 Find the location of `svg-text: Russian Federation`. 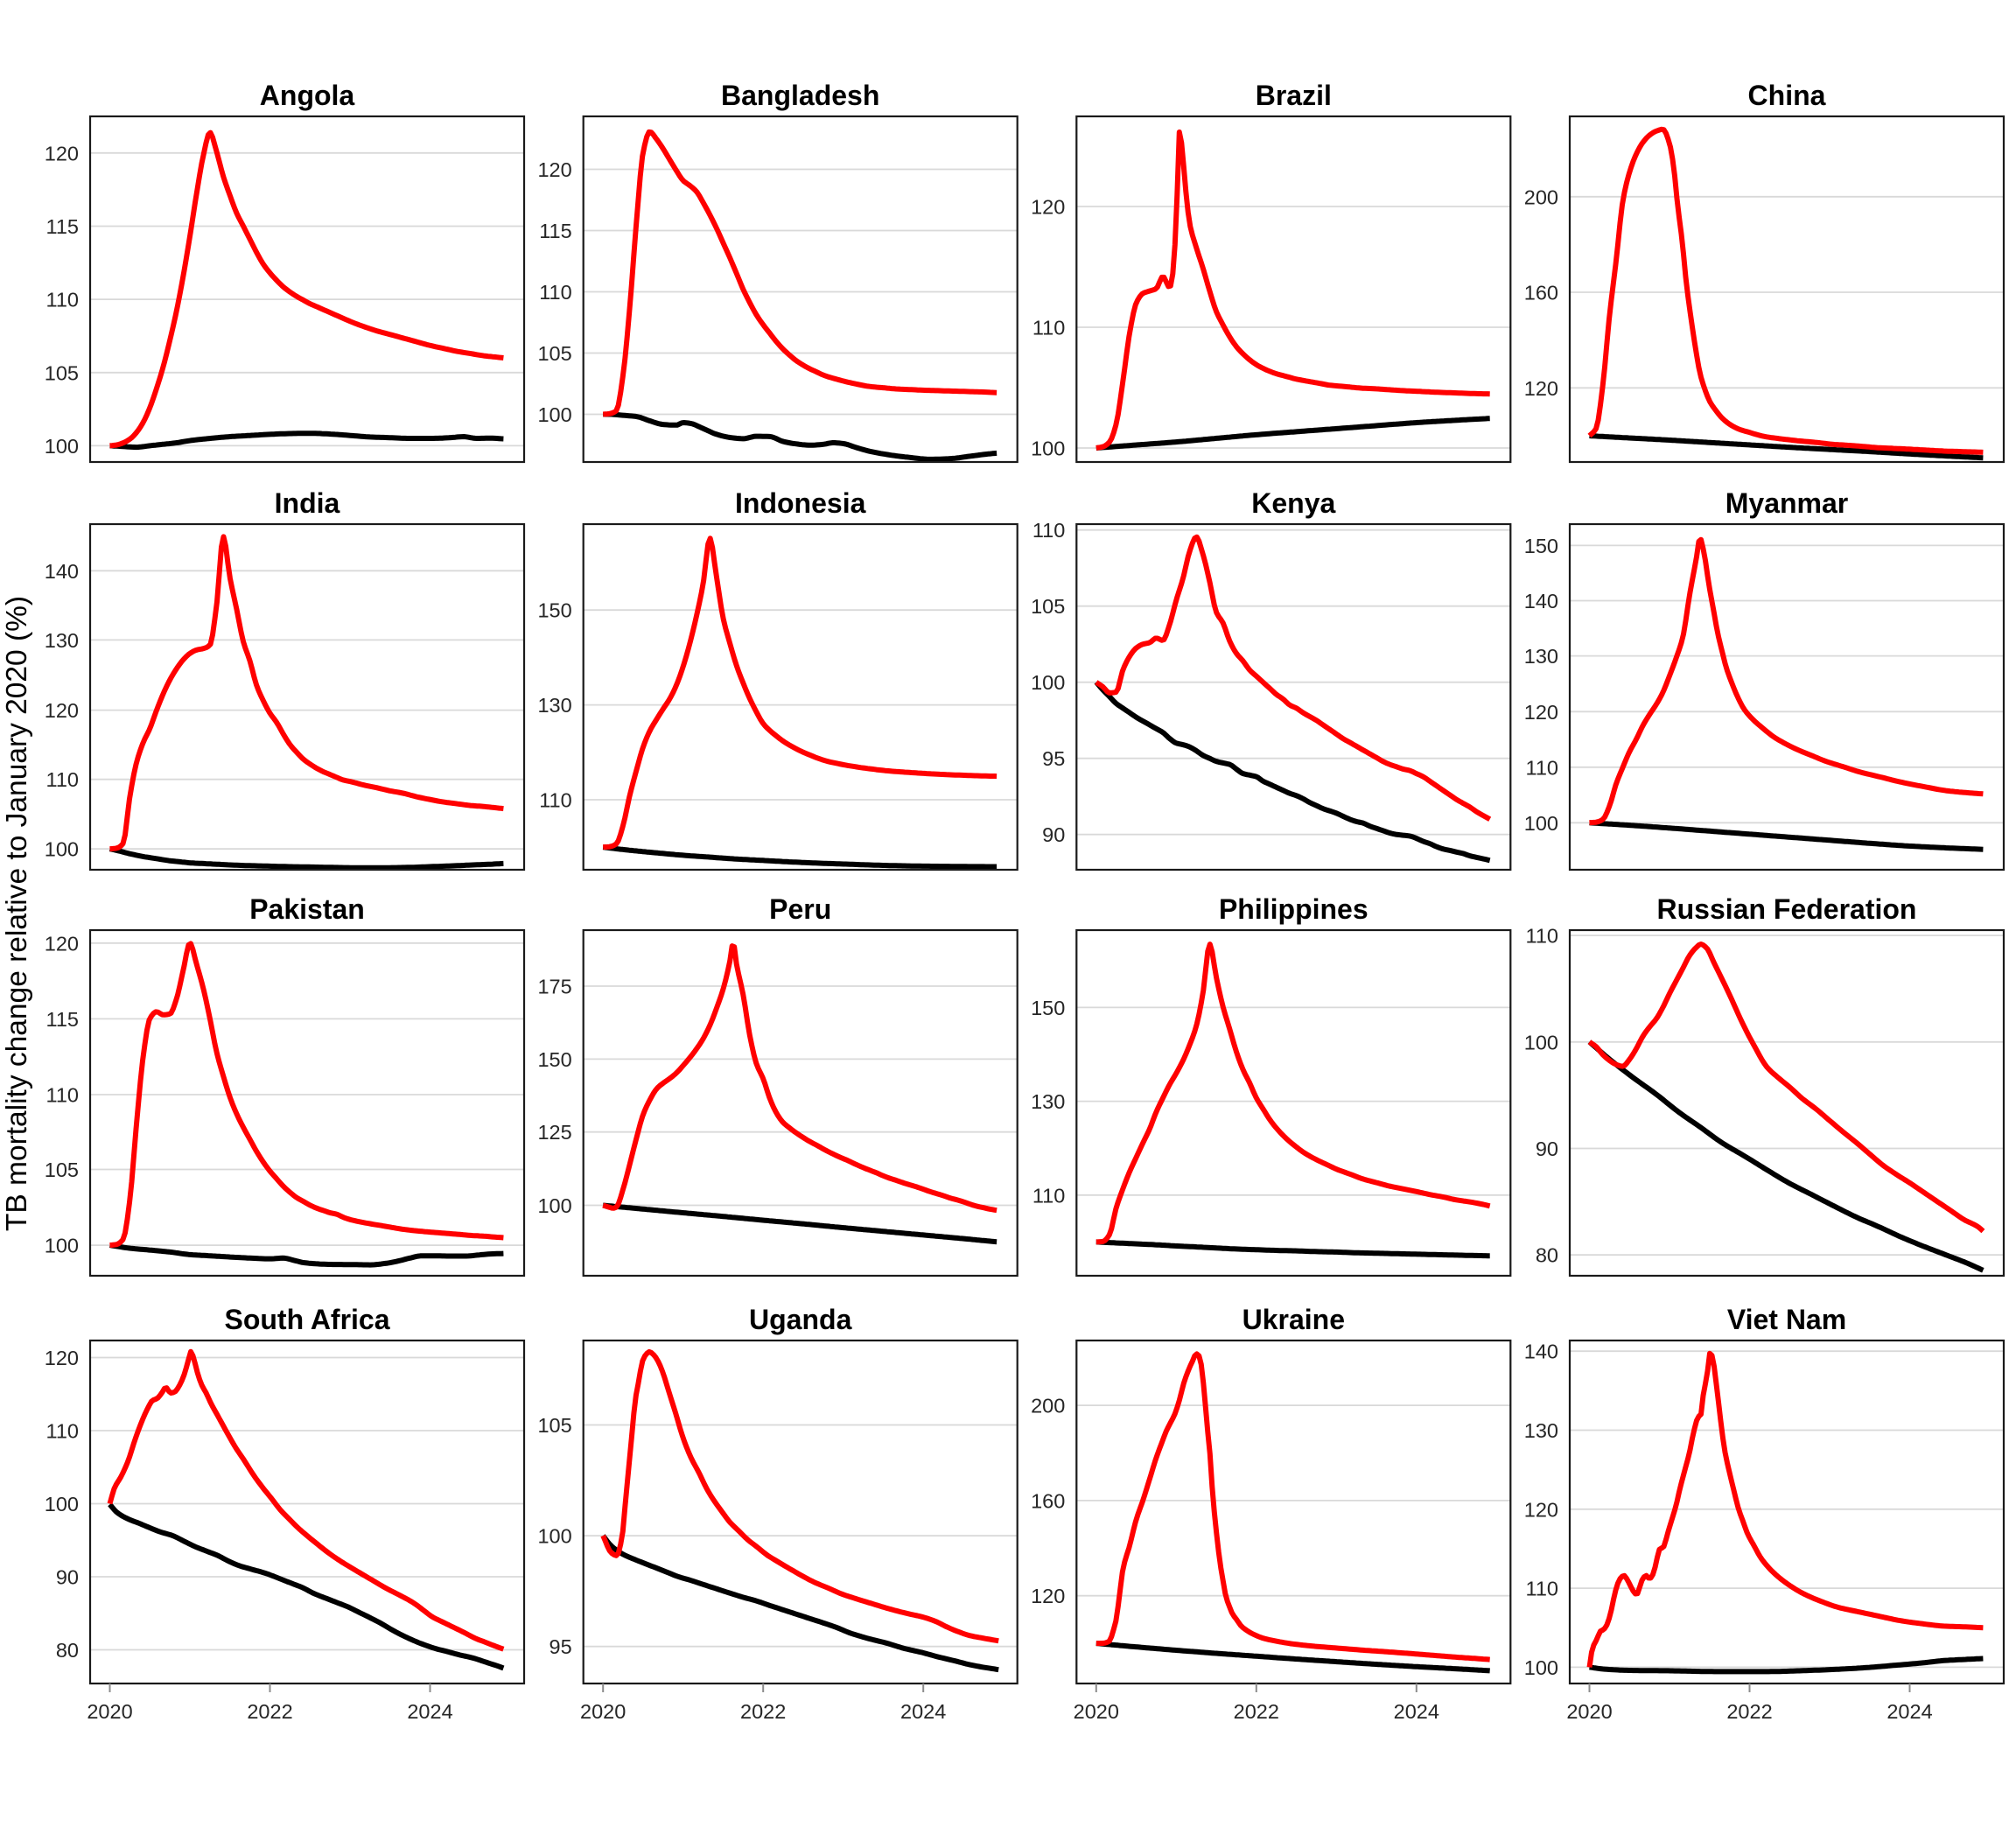

svg-text: Russian Federation is located at coordinates (1787, 909).